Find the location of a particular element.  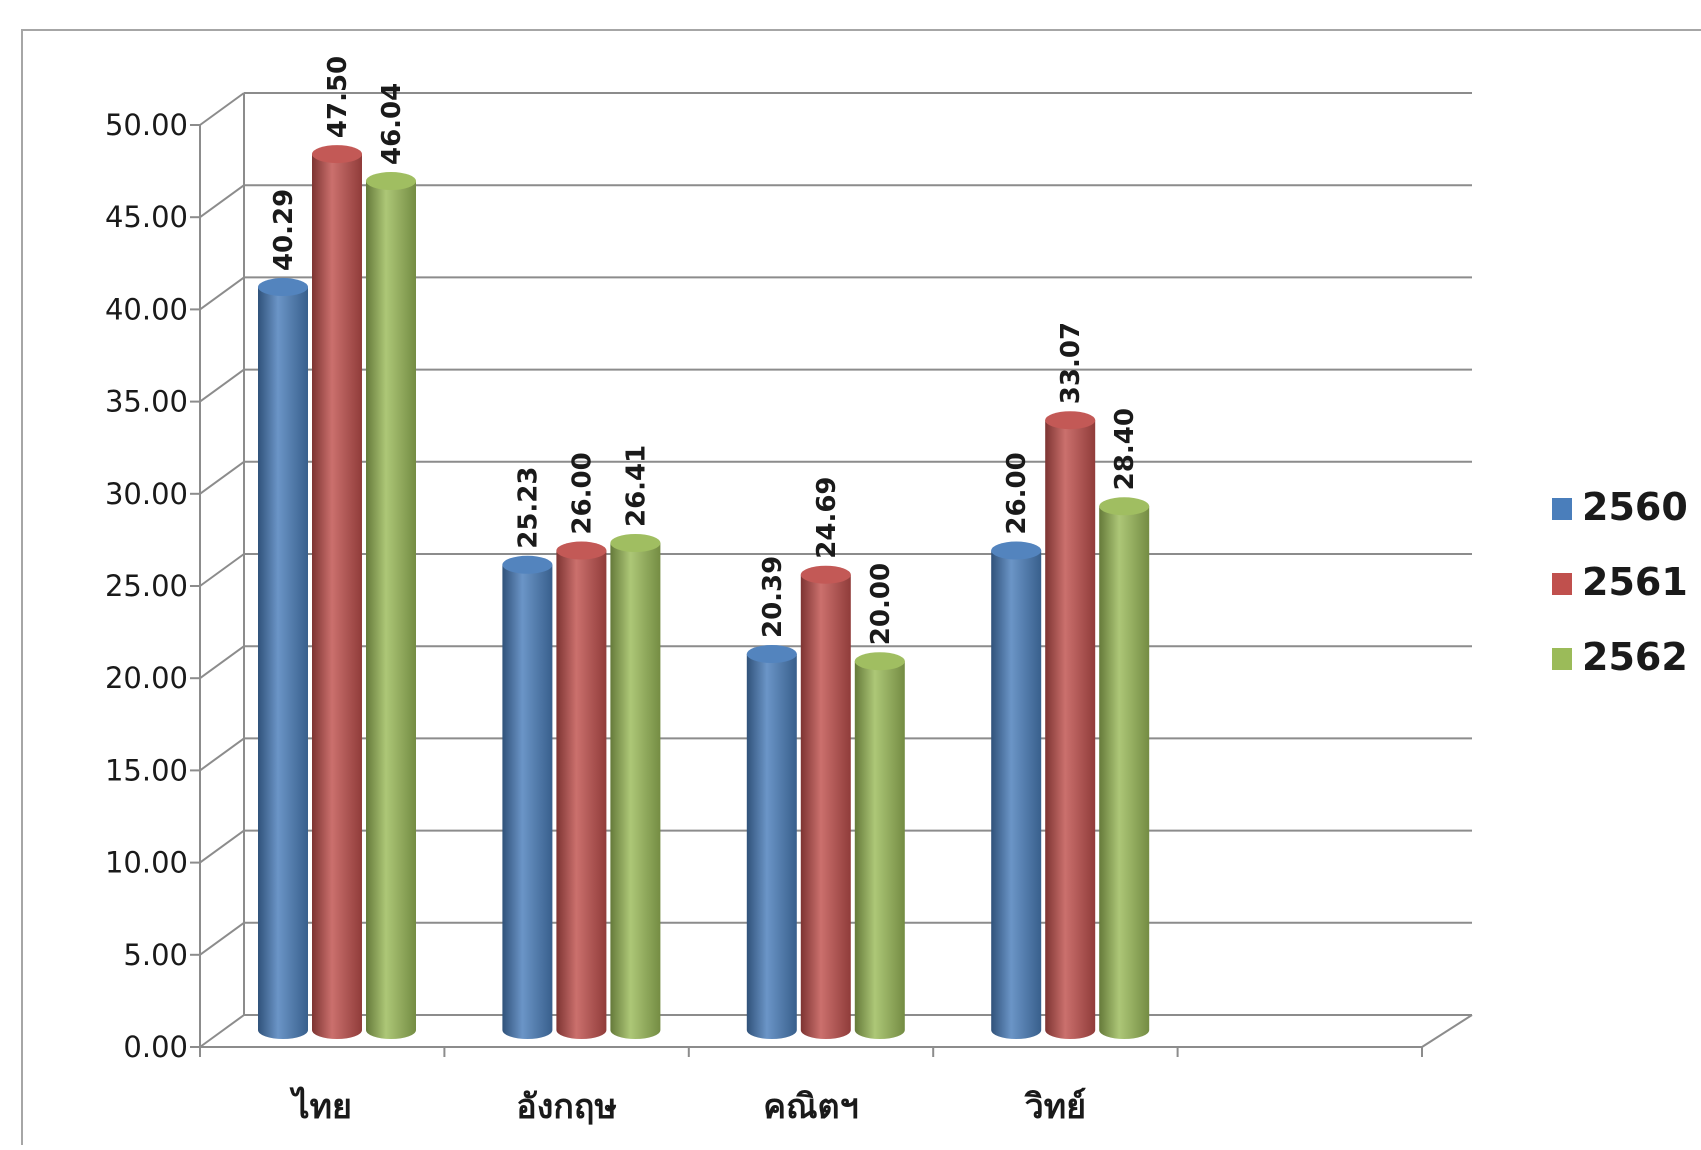

y-tick-label: 35.00 is located at coordinates (146, 402).